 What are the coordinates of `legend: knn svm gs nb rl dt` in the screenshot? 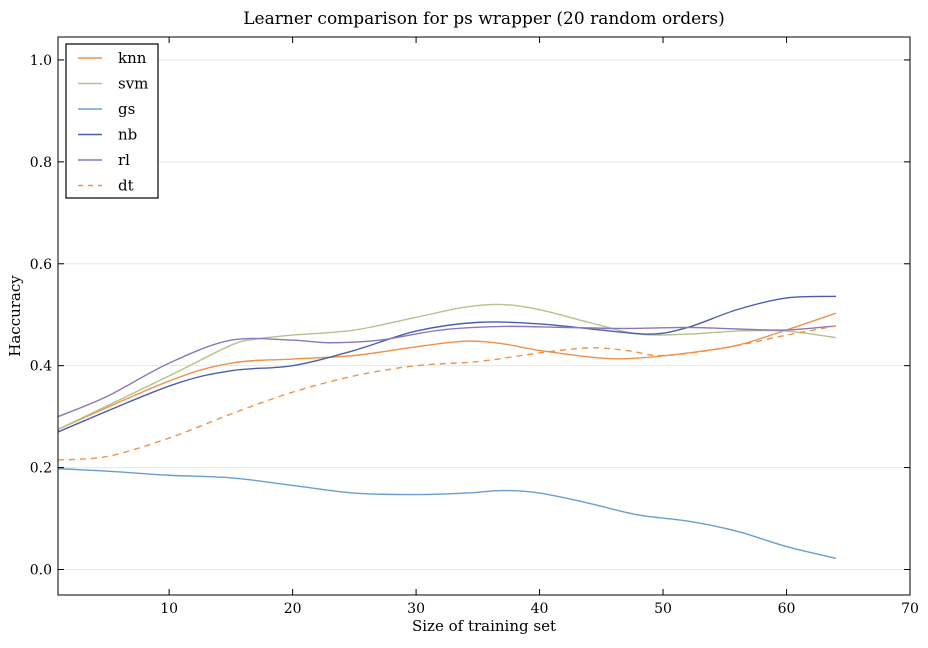 It's located at (112, 121).